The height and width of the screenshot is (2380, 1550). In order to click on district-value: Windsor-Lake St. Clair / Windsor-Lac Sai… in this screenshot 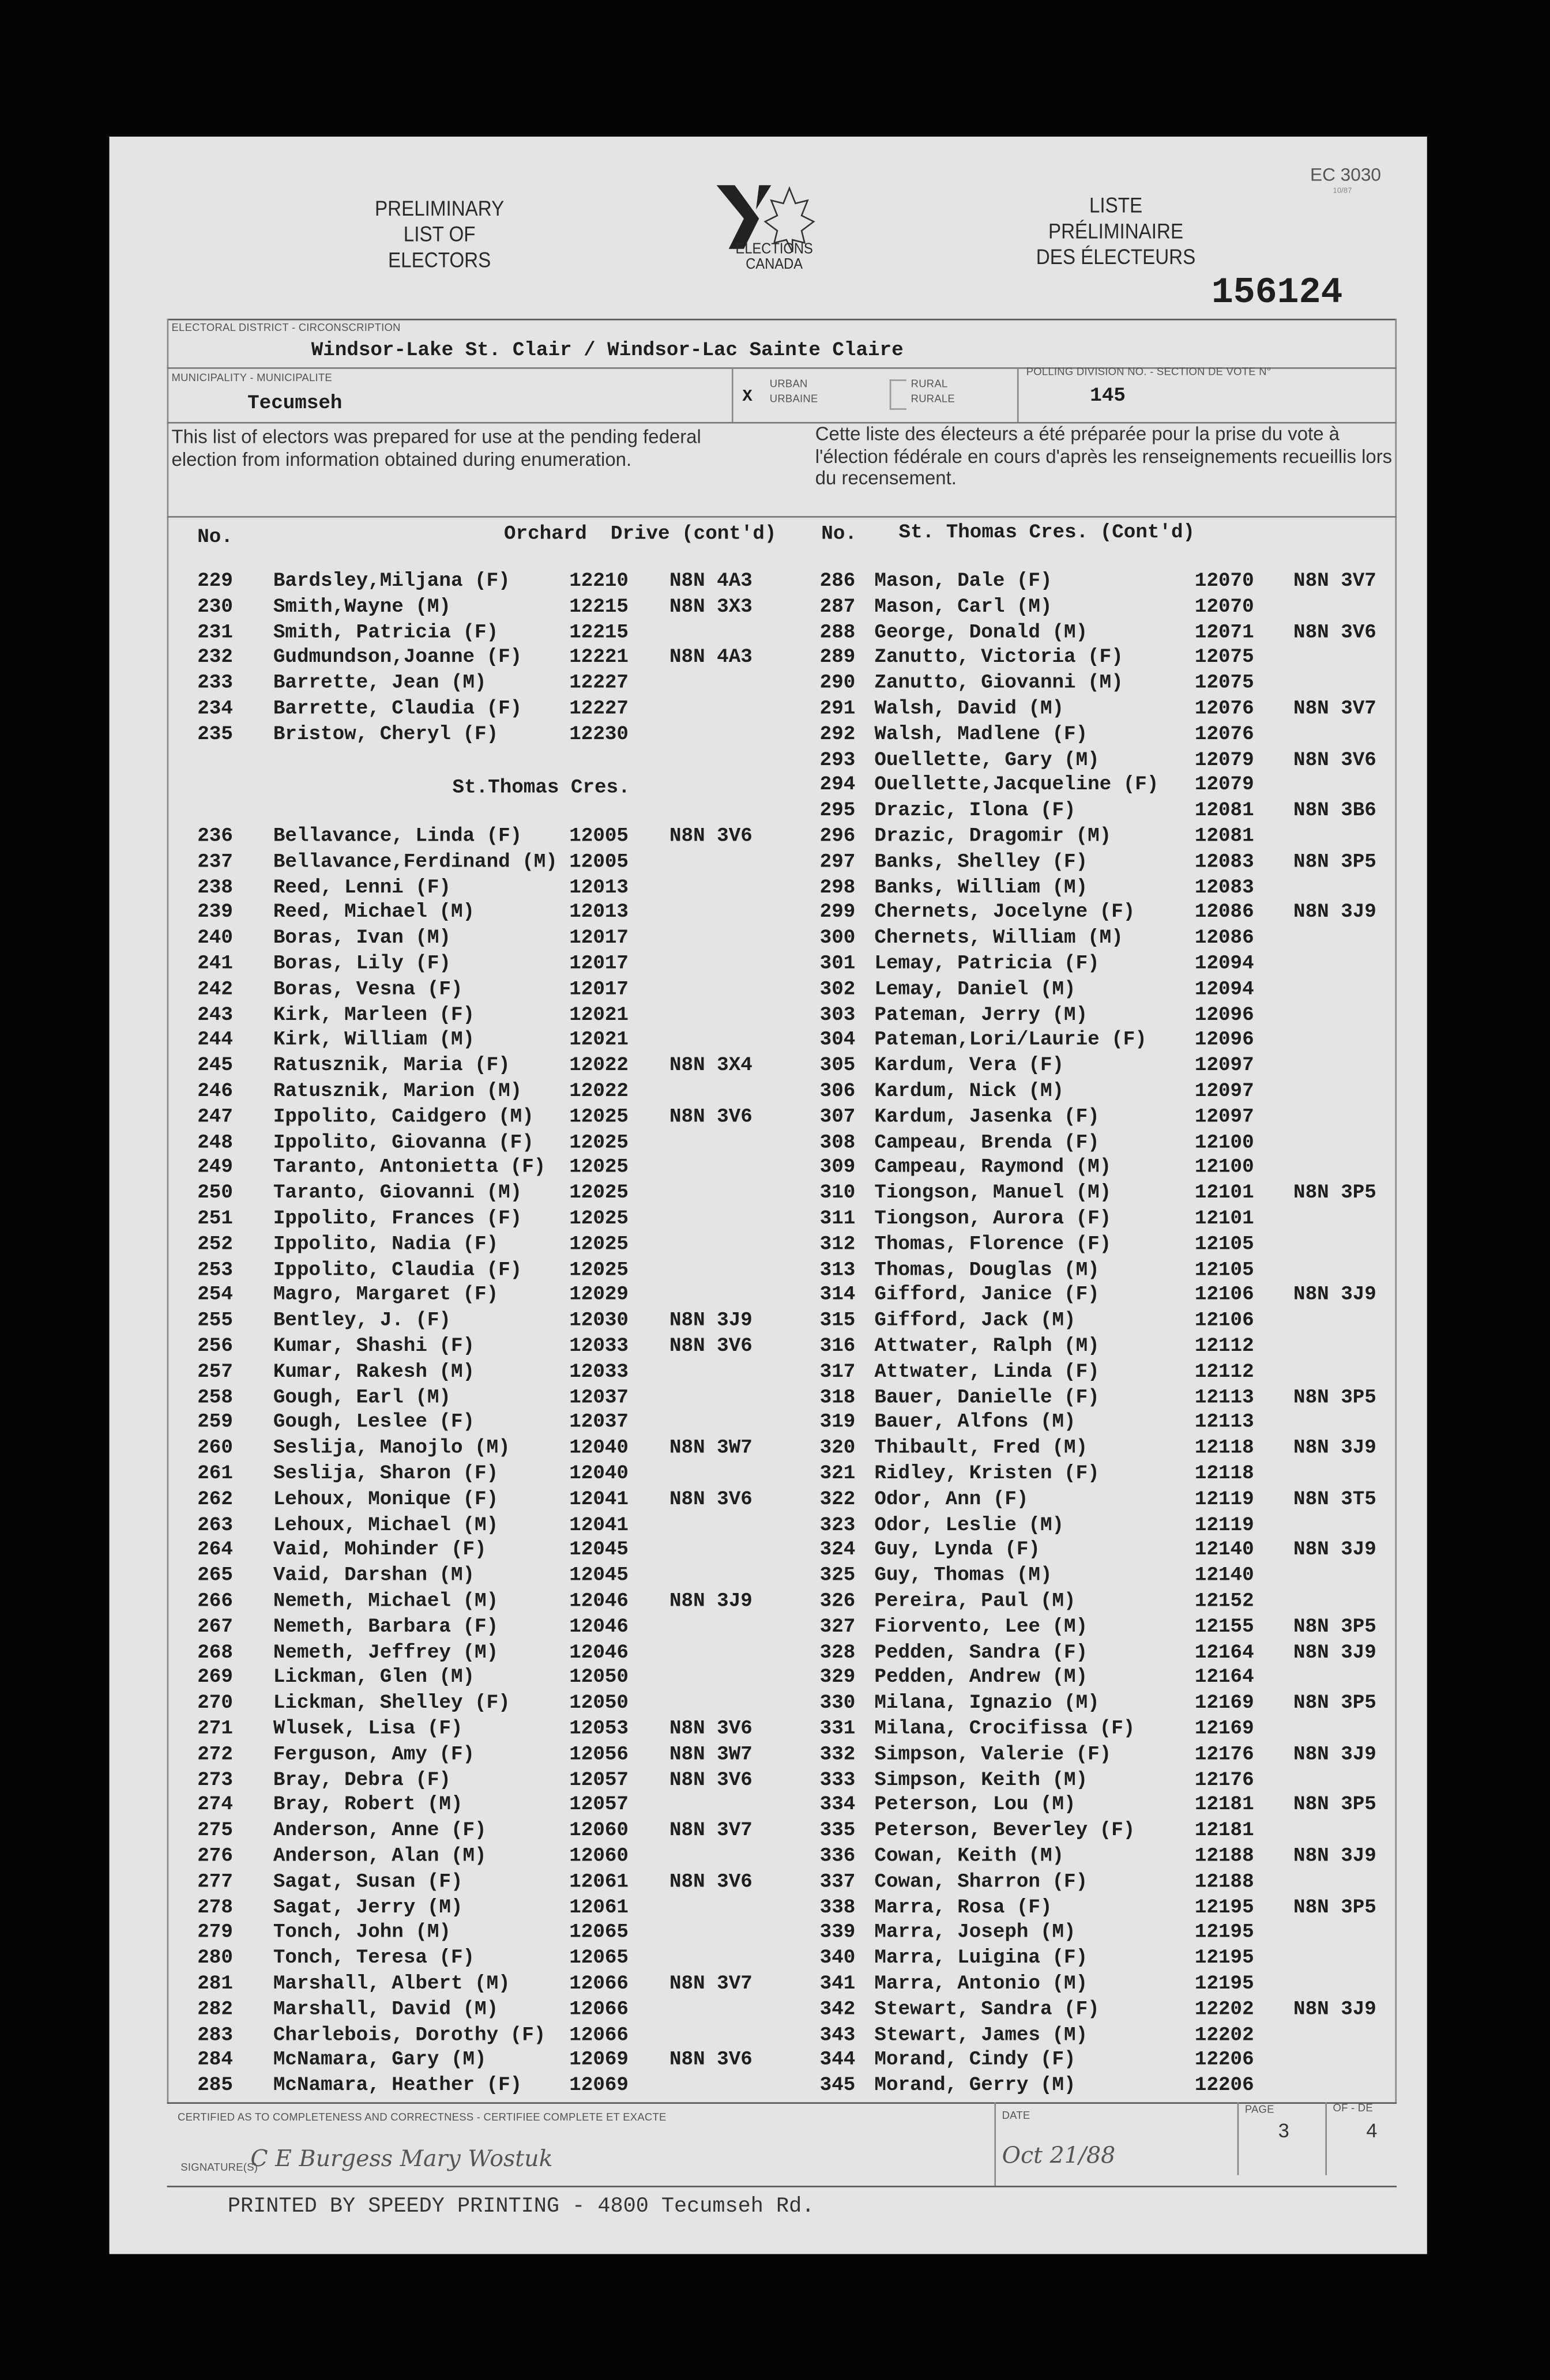, I will do `click(607, 349)`.